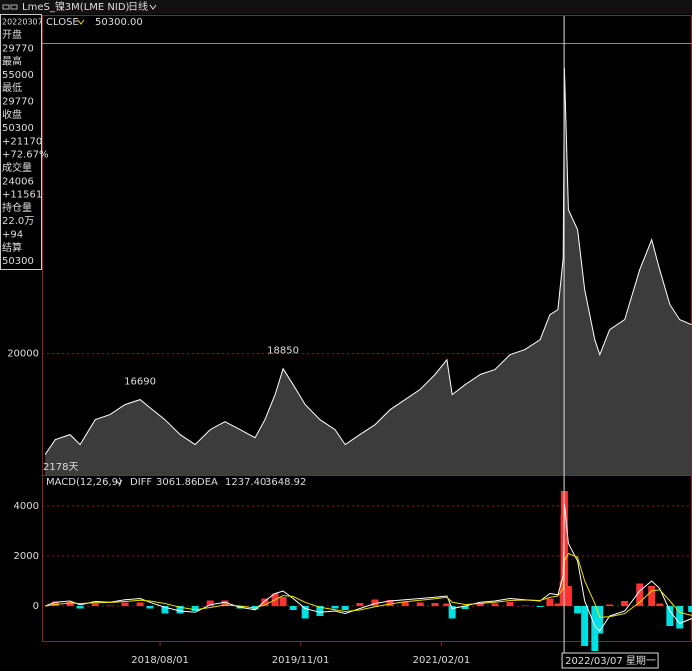  What do you see at coordinates (12, 114) in the screenshot?
I see `info-row: 收盘` at bounding box center [12, 114].